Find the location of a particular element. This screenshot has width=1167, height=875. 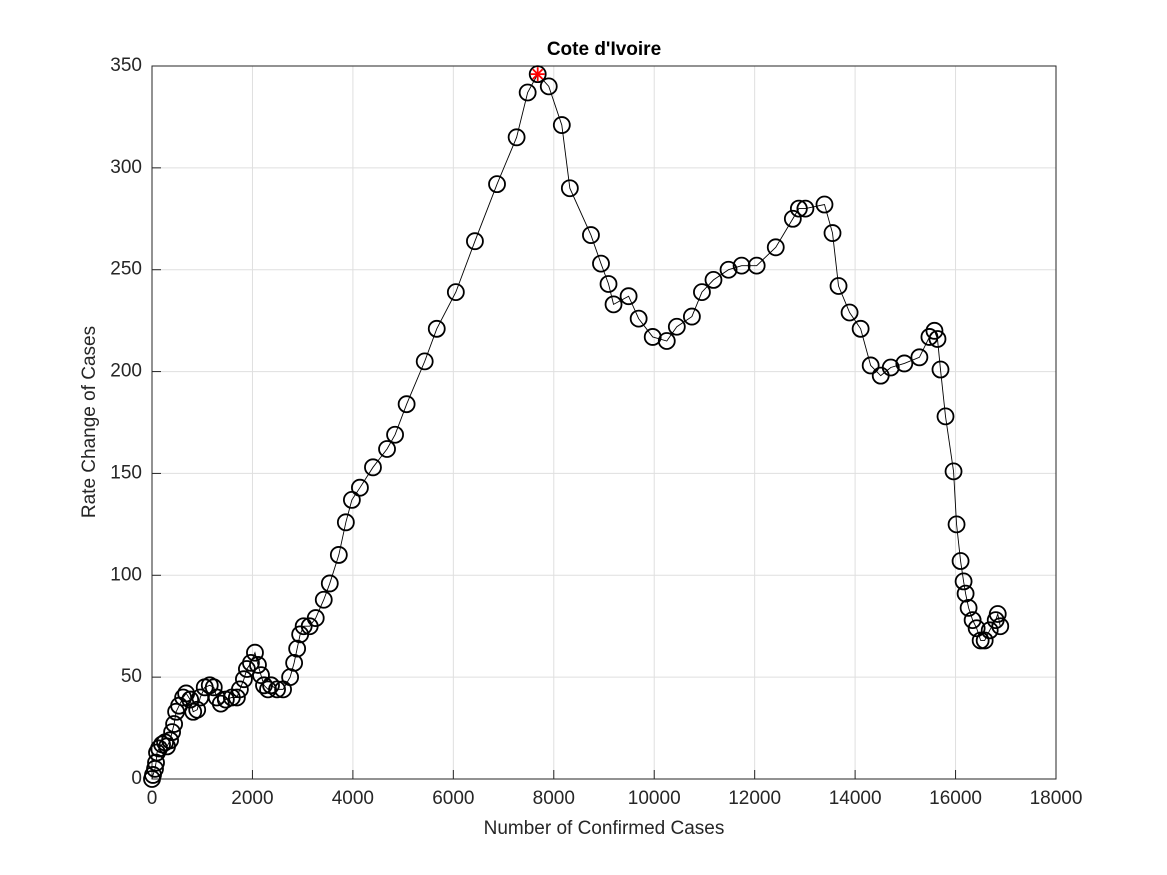

y-tick-label: 200 is located at coordinates (126, 371).